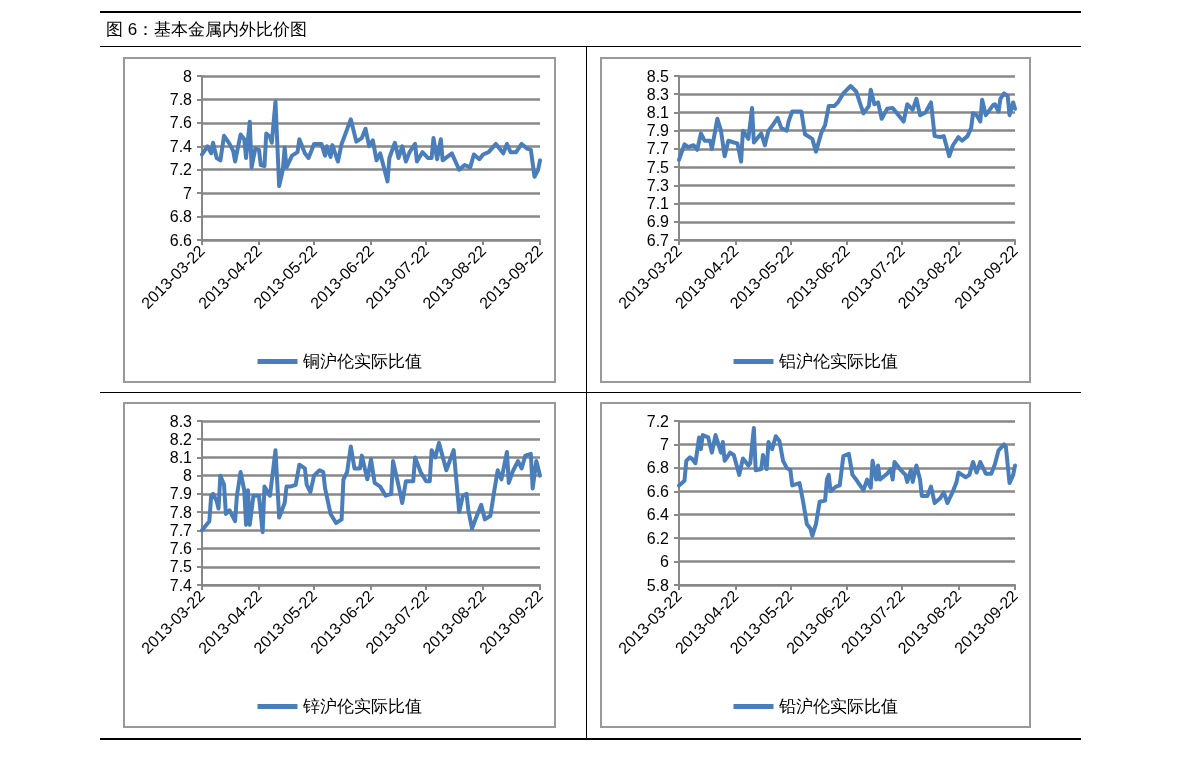 The height and width of the screenshot is (784, 1191). What do you see at coordinates (665, 562) in the screenshot?
I see `y-tick-label: 6` at bounding box center [665, 562].